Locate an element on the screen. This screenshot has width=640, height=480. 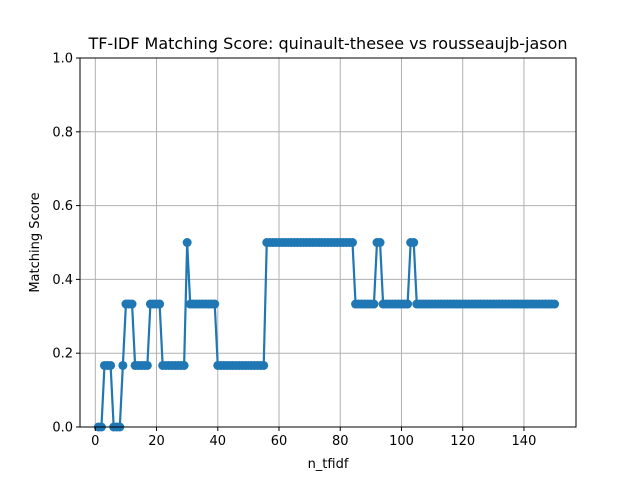
x-axis-label: n_tfidf is located at coordinates (328, 464).